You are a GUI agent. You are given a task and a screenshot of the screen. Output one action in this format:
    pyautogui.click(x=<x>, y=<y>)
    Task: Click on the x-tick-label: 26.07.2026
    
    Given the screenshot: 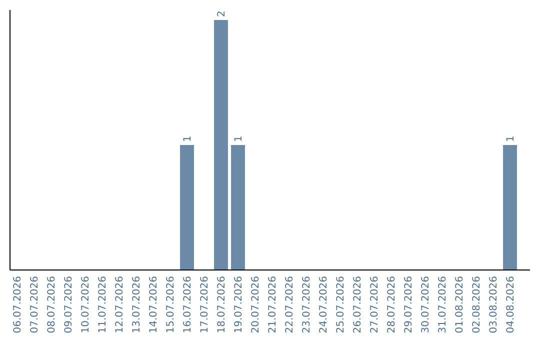 What is the action you would take?
    pyautogui.click(x=358, y=305)
    